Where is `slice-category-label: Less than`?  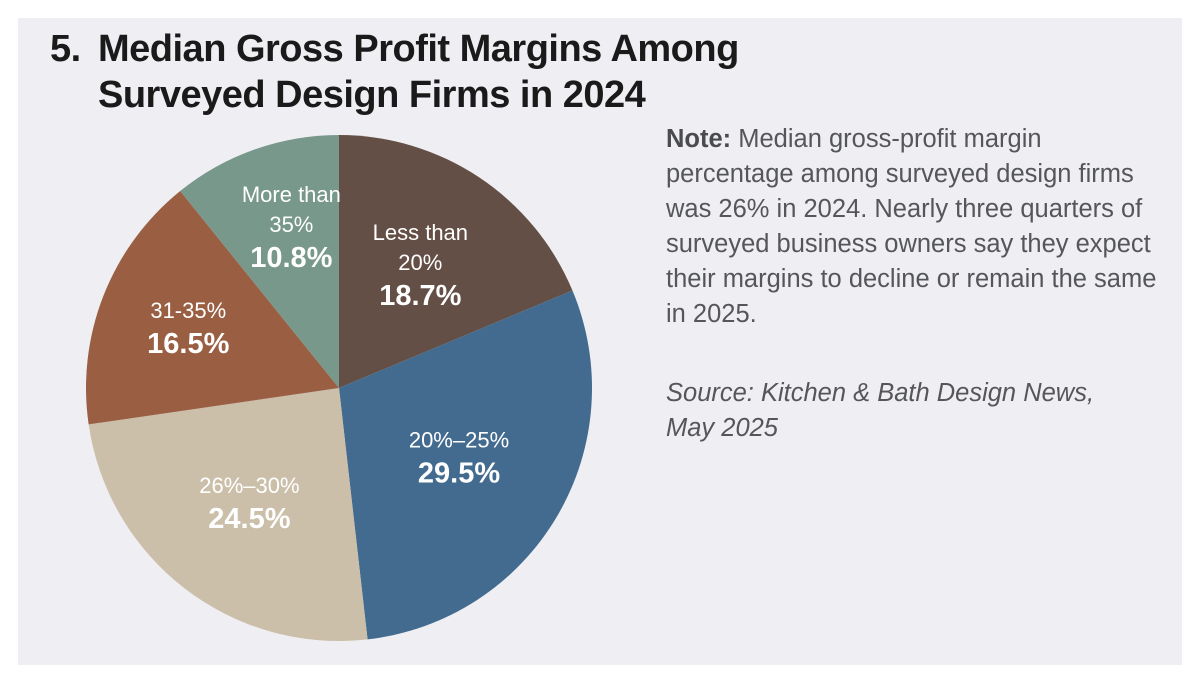 slice-category-label: Less than is located at coordinates (420, 232).